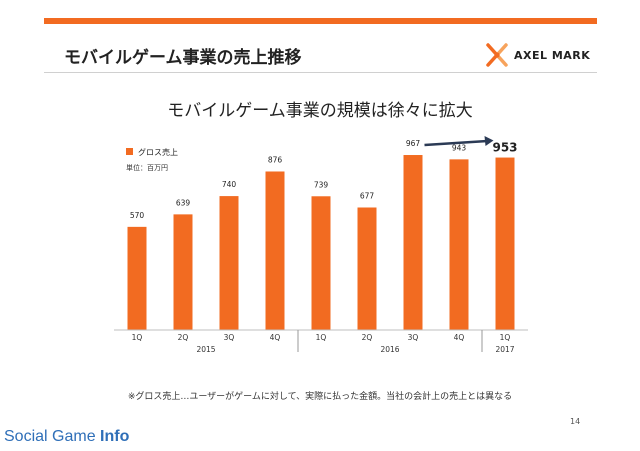  I want to click on x-tick-label-7: 3Q, so click(413, 337).